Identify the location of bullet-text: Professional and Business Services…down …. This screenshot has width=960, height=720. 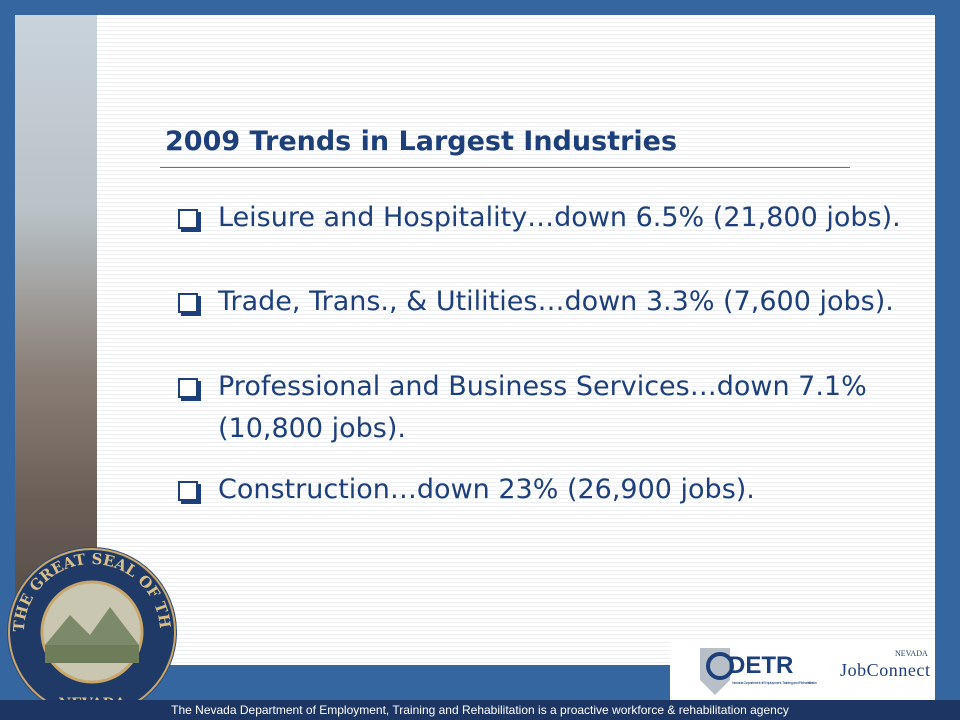
(542, 407).